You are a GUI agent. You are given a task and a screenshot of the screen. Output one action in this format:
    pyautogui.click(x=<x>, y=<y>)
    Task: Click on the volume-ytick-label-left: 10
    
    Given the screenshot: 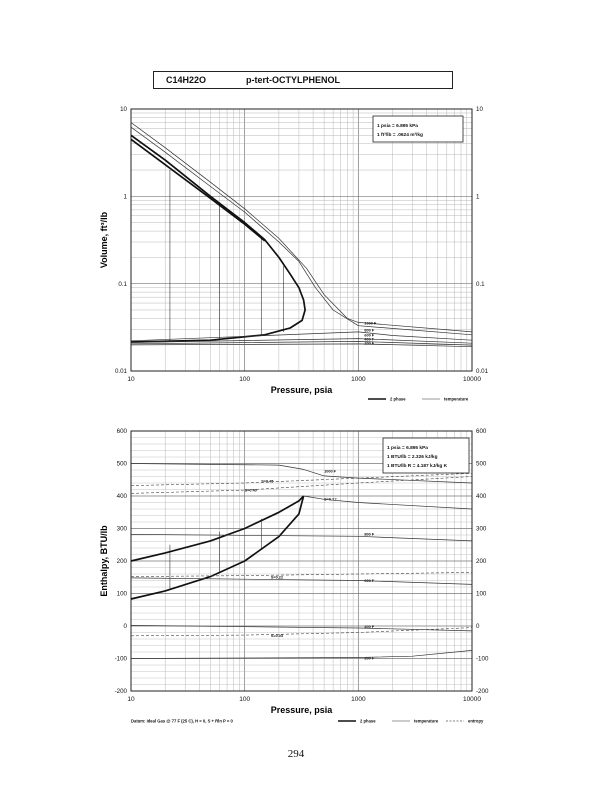 What is the action you would take?
    pyautogui.click(x=123, y=109)
    